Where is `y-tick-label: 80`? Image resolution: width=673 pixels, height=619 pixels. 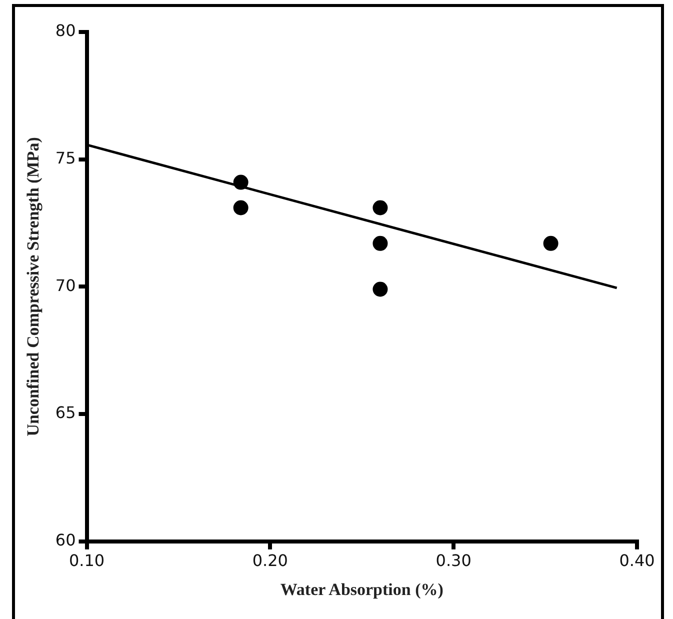
y-tick-label: 80 is located at coordinates (65, 30).